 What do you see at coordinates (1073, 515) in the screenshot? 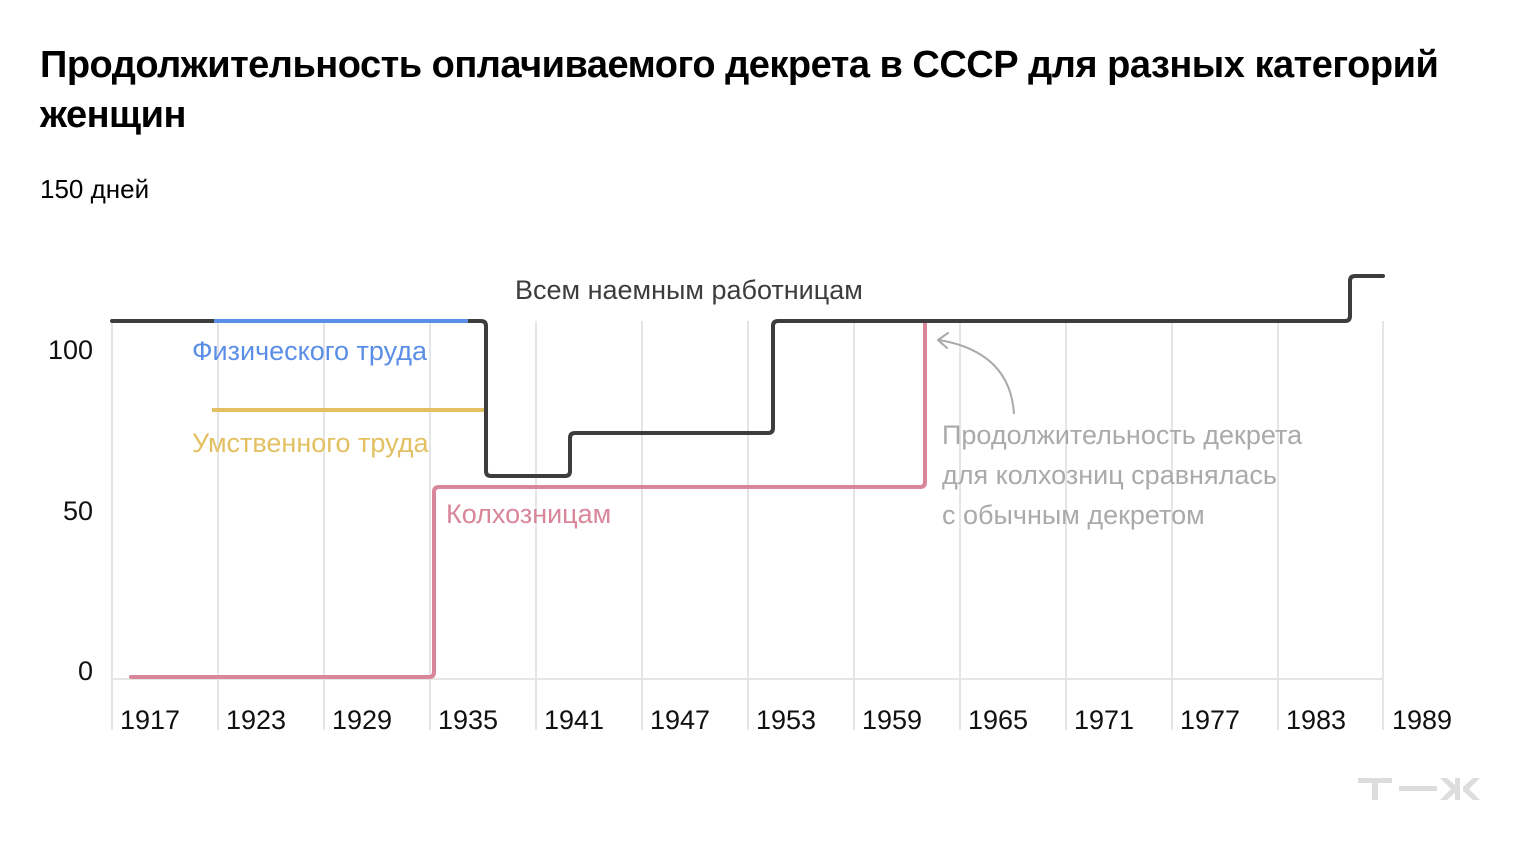
I see `annotation-line-3: с обычным декретом` at bounding box center [1073, 515].